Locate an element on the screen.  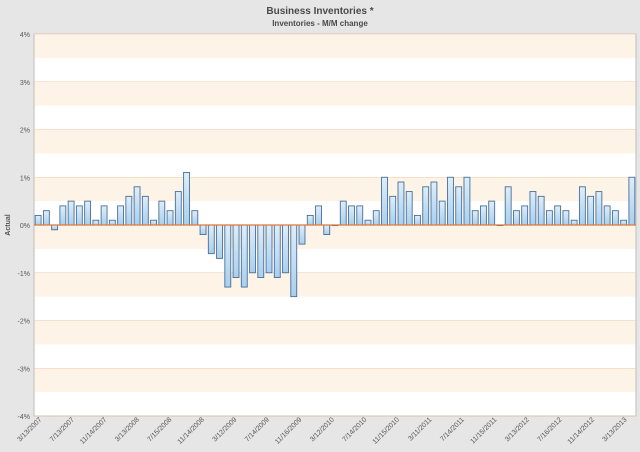
x-tick-label: 7/14/2011 is located at coordinates (452, 429).